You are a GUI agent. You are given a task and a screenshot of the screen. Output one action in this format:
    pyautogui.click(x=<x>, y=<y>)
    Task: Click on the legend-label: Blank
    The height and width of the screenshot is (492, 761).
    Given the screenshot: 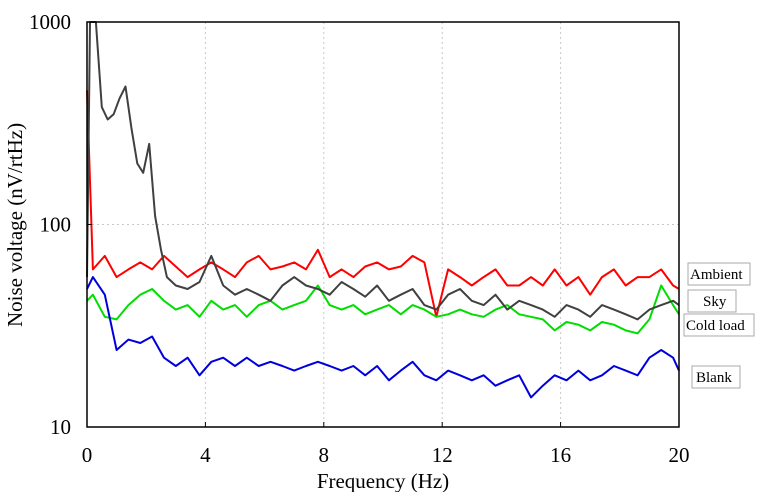 What is the action you would take?
    pyautogui.click(x=714, y=378)
    